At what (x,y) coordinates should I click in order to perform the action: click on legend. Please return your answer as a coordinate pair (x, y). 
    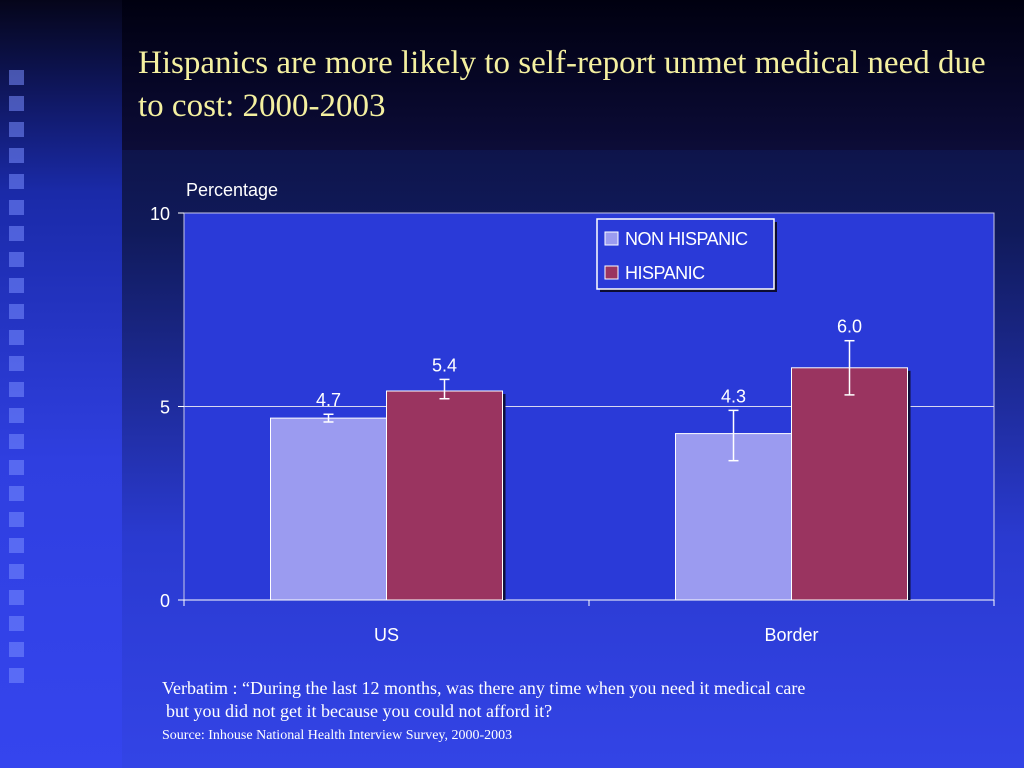
    Looking at the image, I should click on (685, 254).